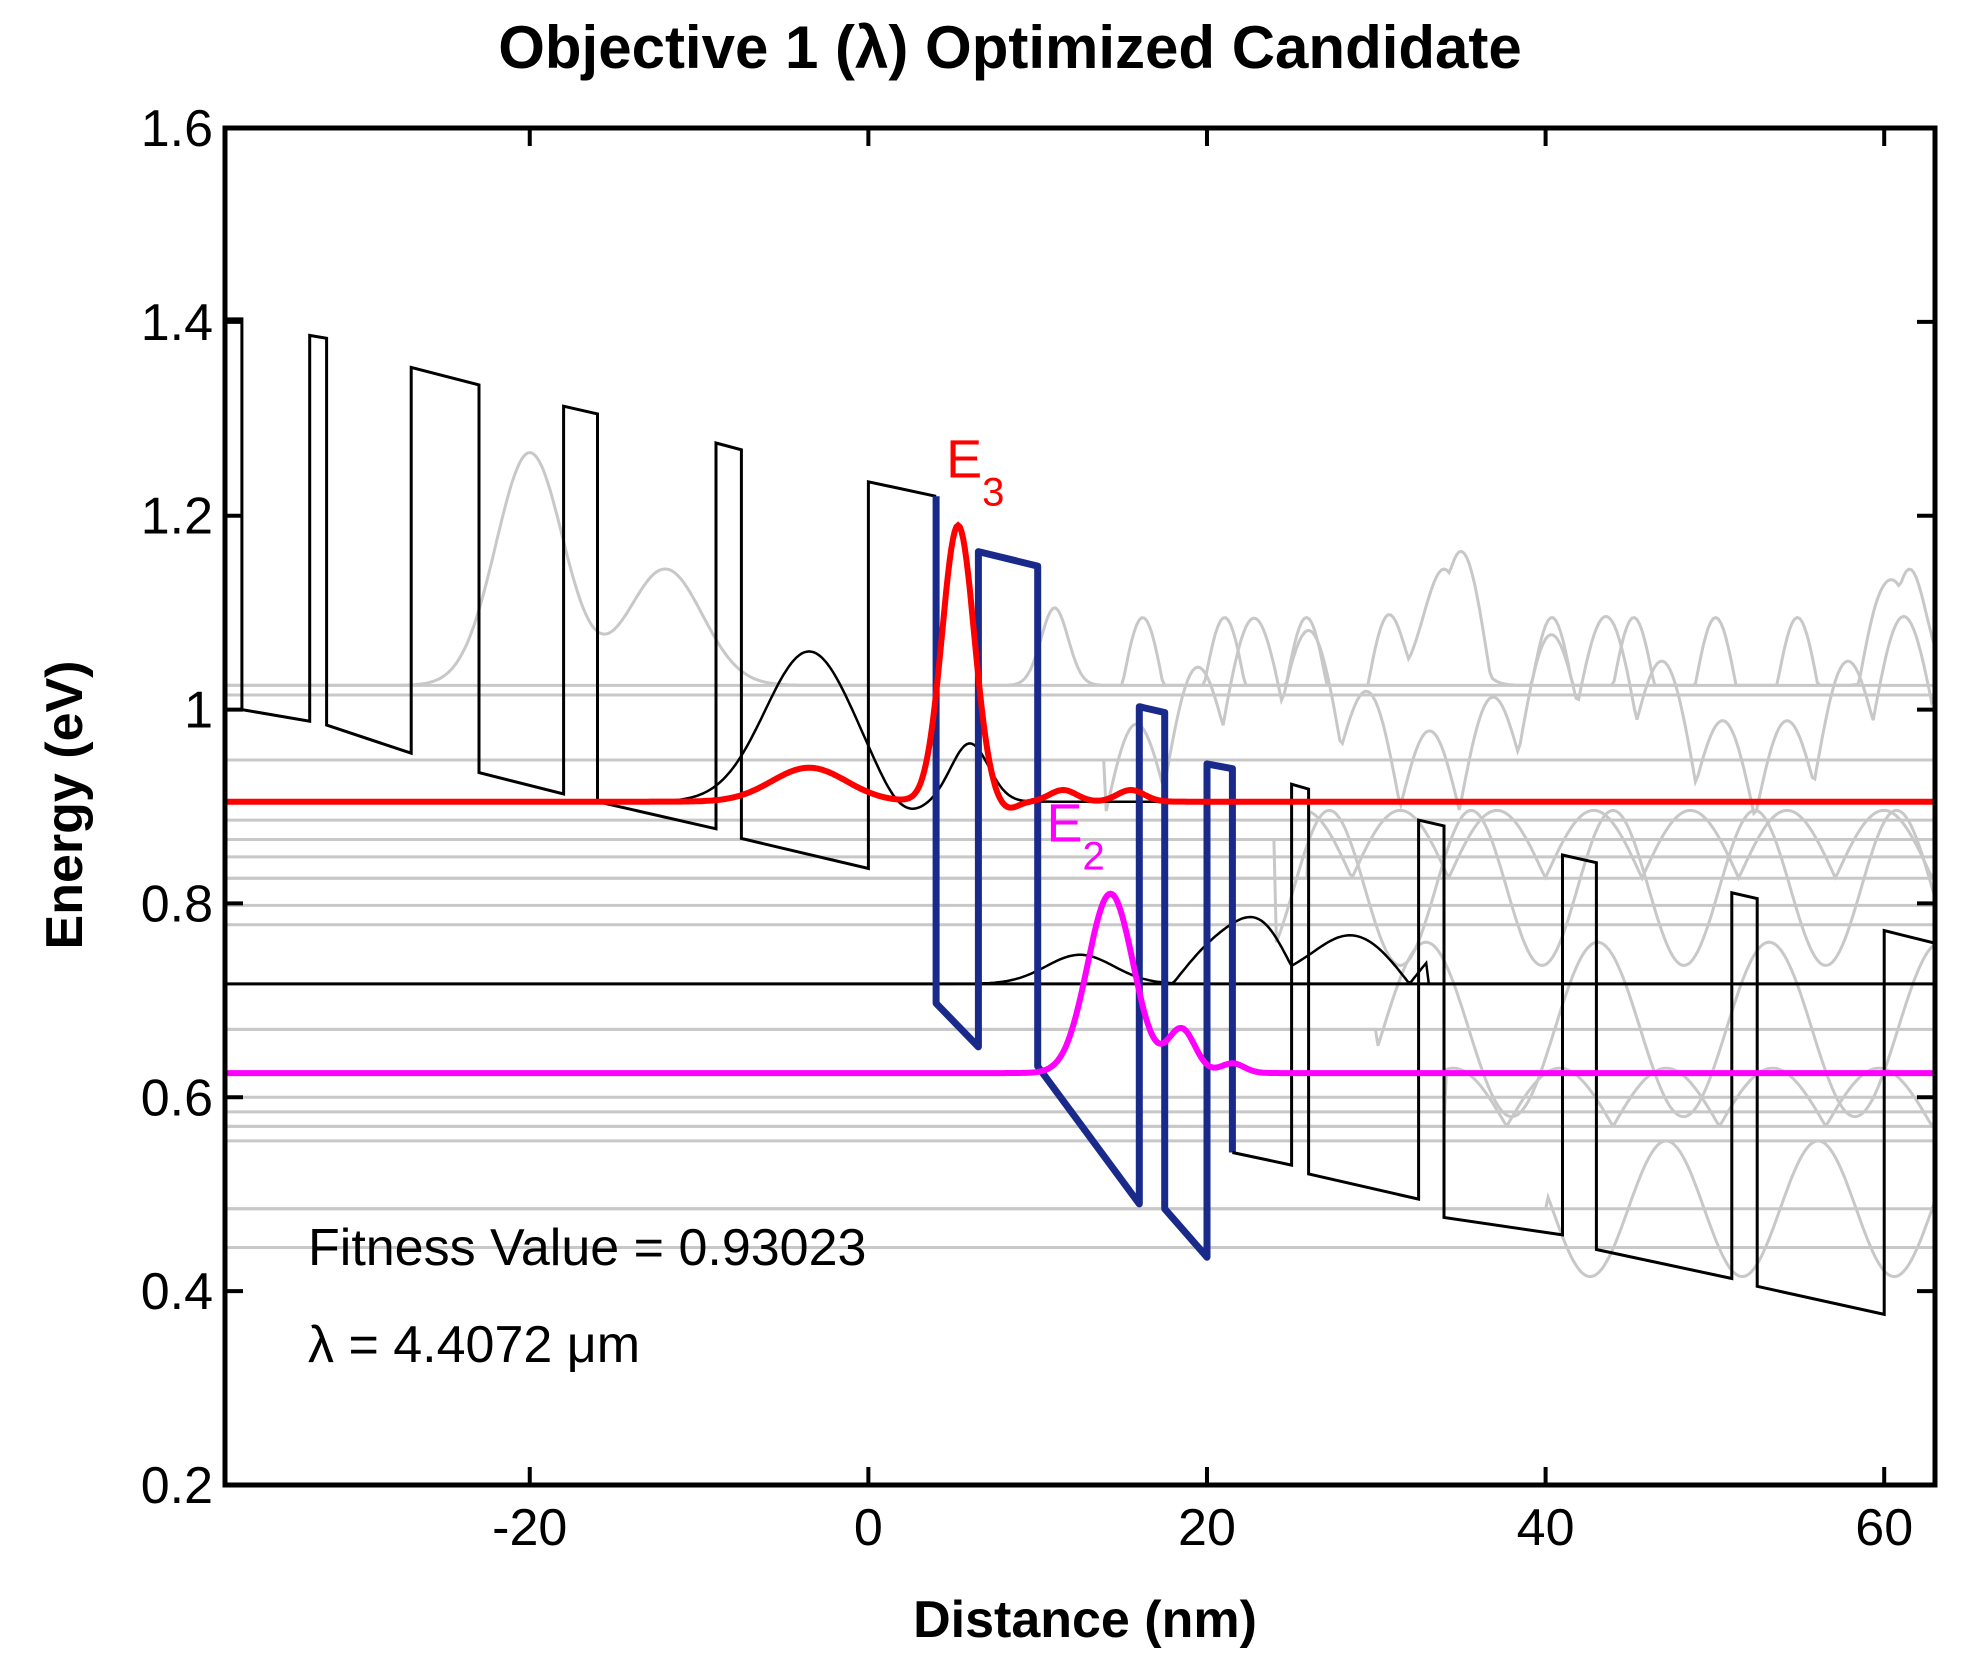 The height and width of the screenshot is (1660, 1965). What do you see at coordinates (474, 1345) in the screenshot?
I see `wavelength-annotation: λ = 4.4072 μm` at bounding box center [474, 1345].